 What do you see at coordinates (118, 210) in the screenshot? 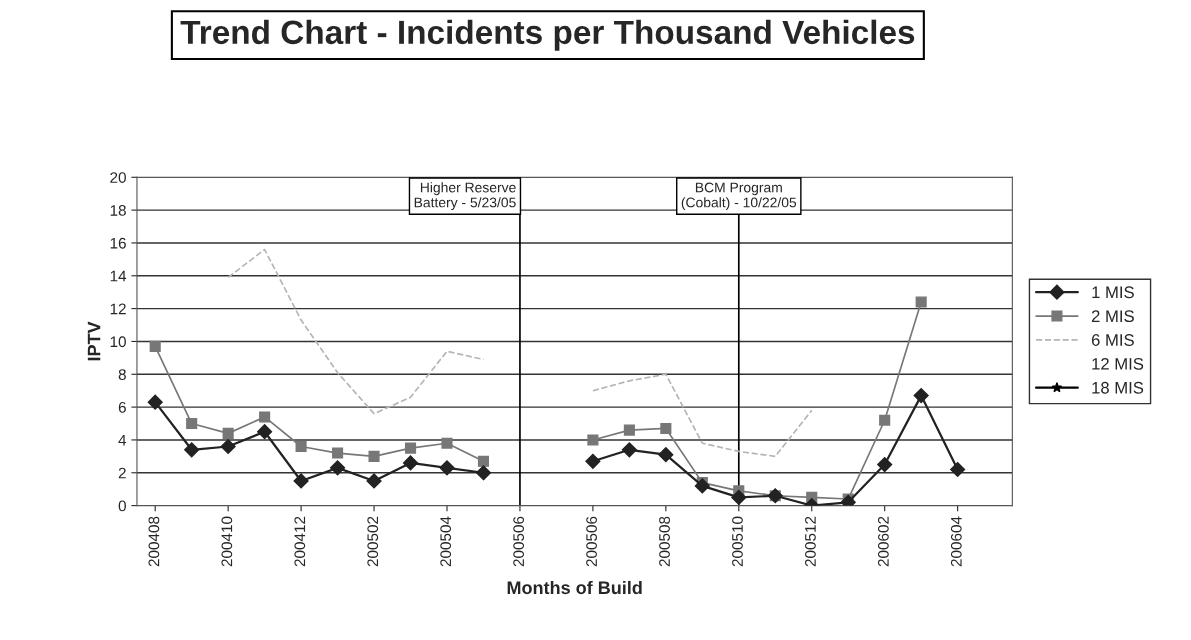
I see `y-tick-label: 18` at bounding box center [118, 210].